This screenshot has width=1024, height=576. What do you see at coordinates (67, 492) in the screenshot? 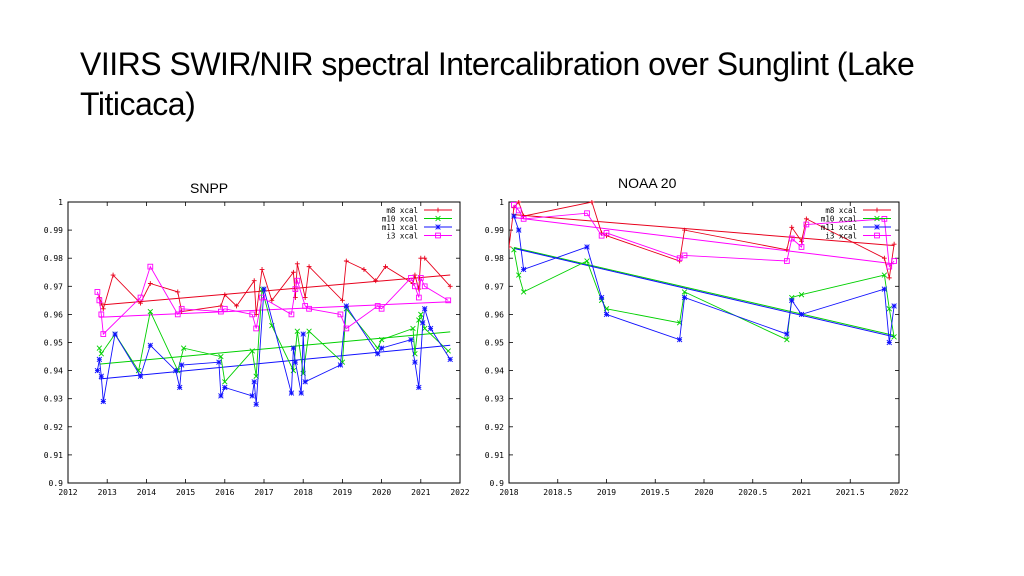
I see `snpp-x-tick-label: 2012` at bounding box center [67, 492].